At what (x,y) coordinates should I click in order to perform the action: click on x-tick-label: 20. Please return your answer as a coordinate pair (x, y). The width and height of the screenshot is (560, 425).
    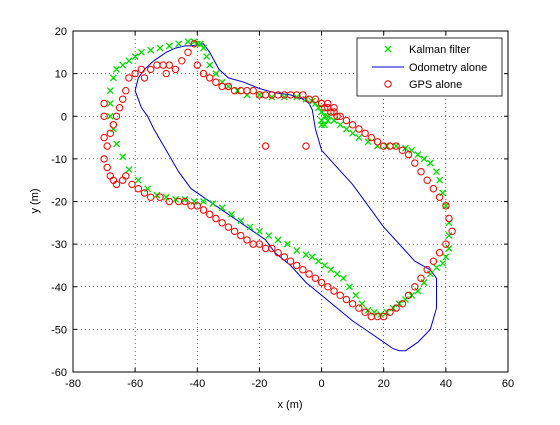
    Looking at the image, I should click on (384, 384).